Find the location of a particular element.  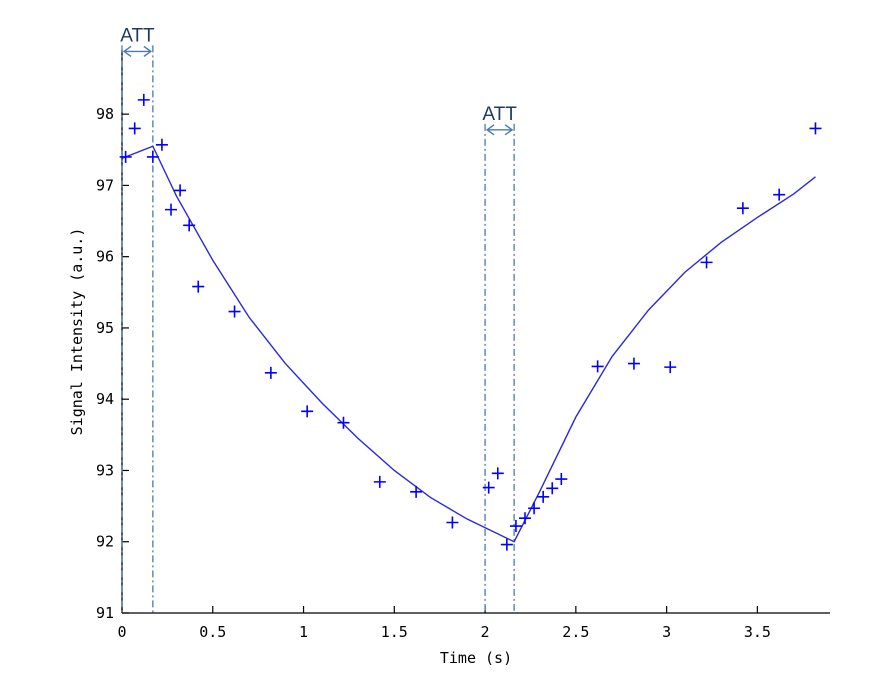

y-axis-label: Signal Intensity (a.u.) is located at coordinates (77, 332).